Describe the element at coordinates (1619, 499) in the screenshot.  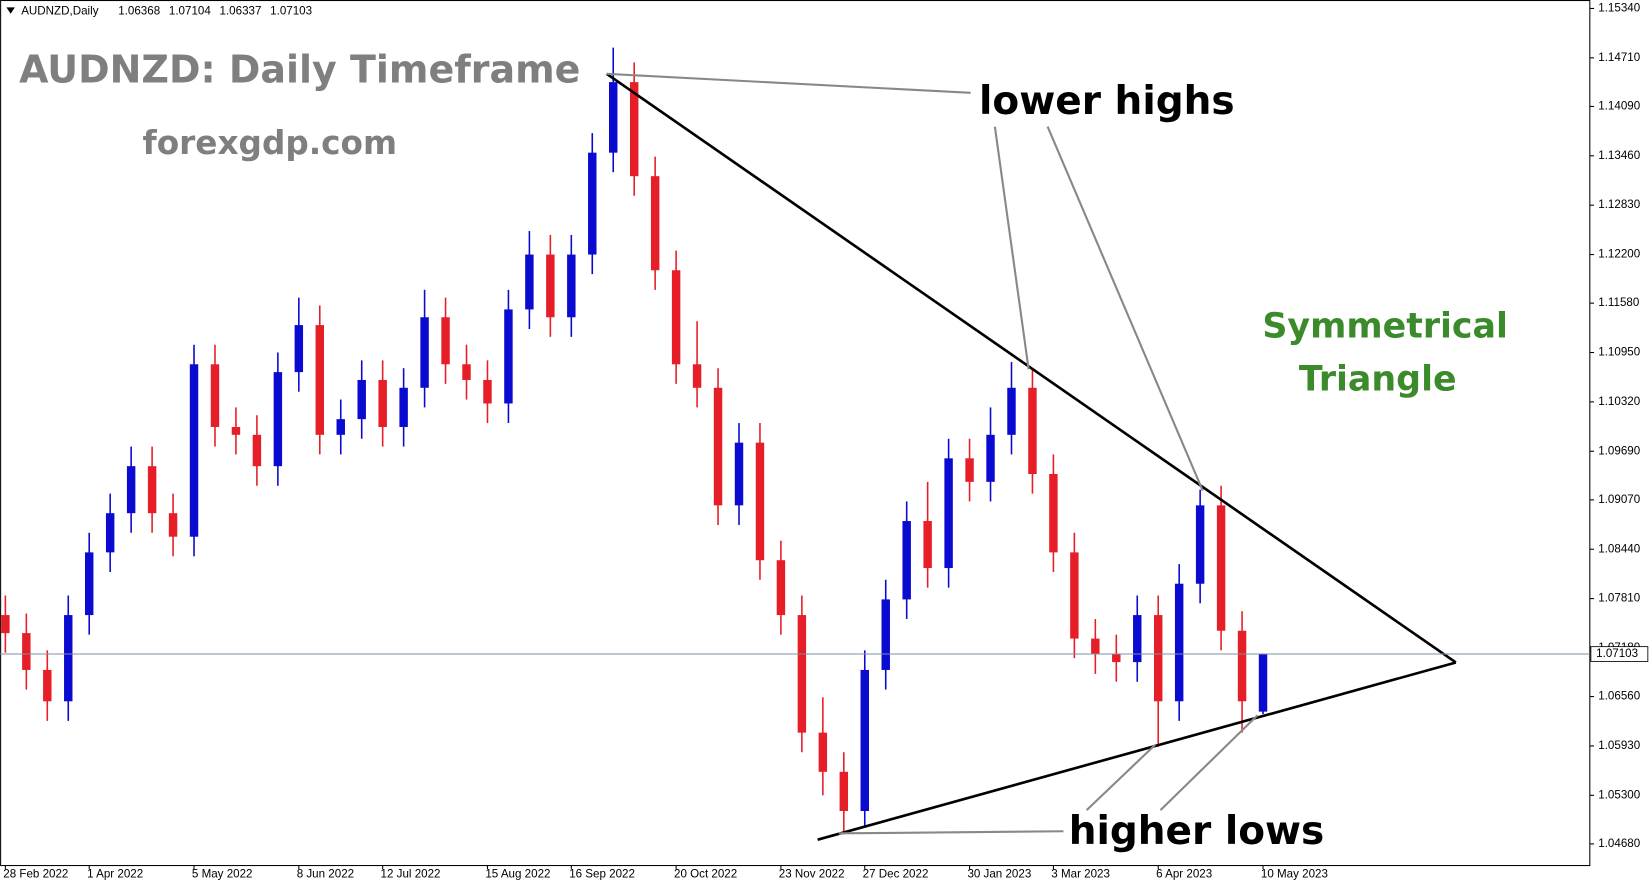
I see `y-tick-label: 1.09070` at that location.